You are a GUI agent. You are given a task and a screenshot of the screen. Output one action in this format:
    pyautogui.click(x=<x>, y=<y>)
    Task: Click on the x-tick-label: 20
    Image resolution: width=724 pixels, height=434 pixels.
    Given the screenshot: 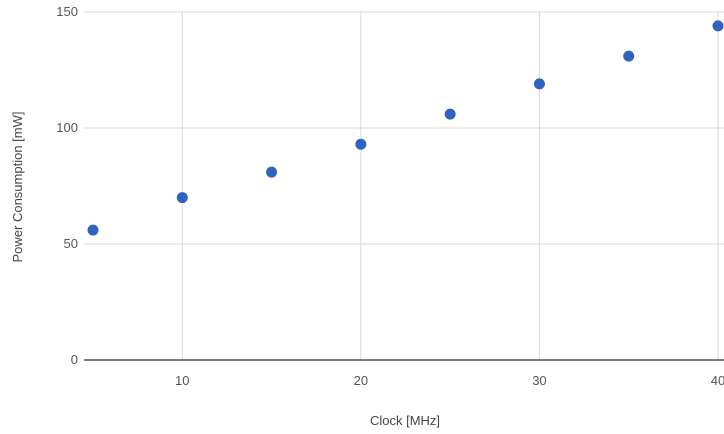 What is the action you would take?
    pyautogui.click(x=361, y=380)
    